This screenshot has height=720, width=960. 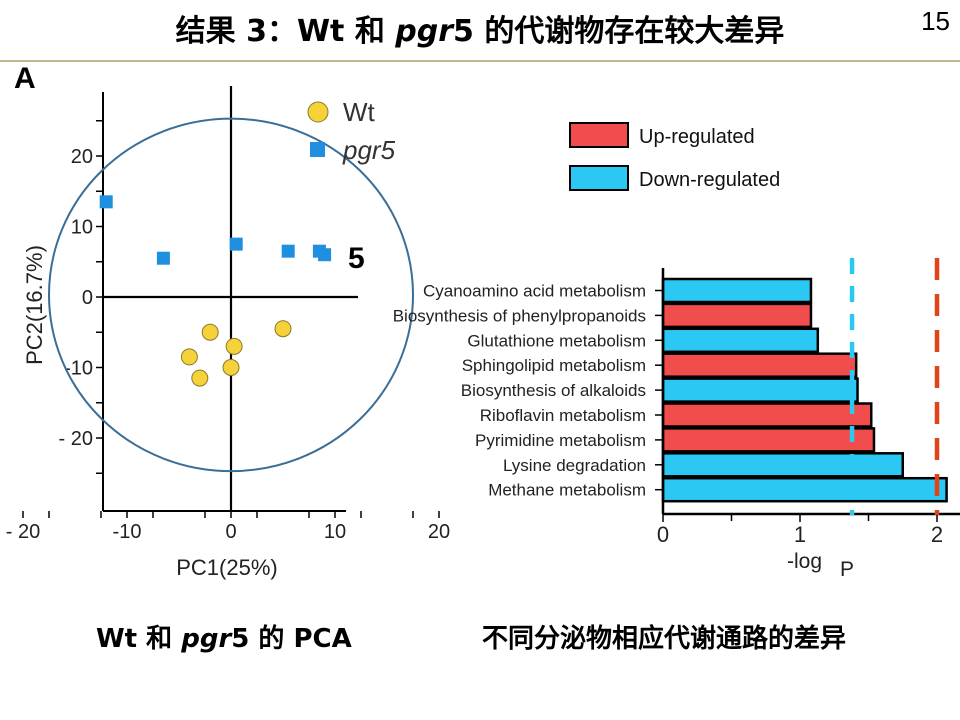 What do you see at coordinates (78, 369) in the screenshot?
I see `y-tick-label: -10` at bounding box center [78, 369].